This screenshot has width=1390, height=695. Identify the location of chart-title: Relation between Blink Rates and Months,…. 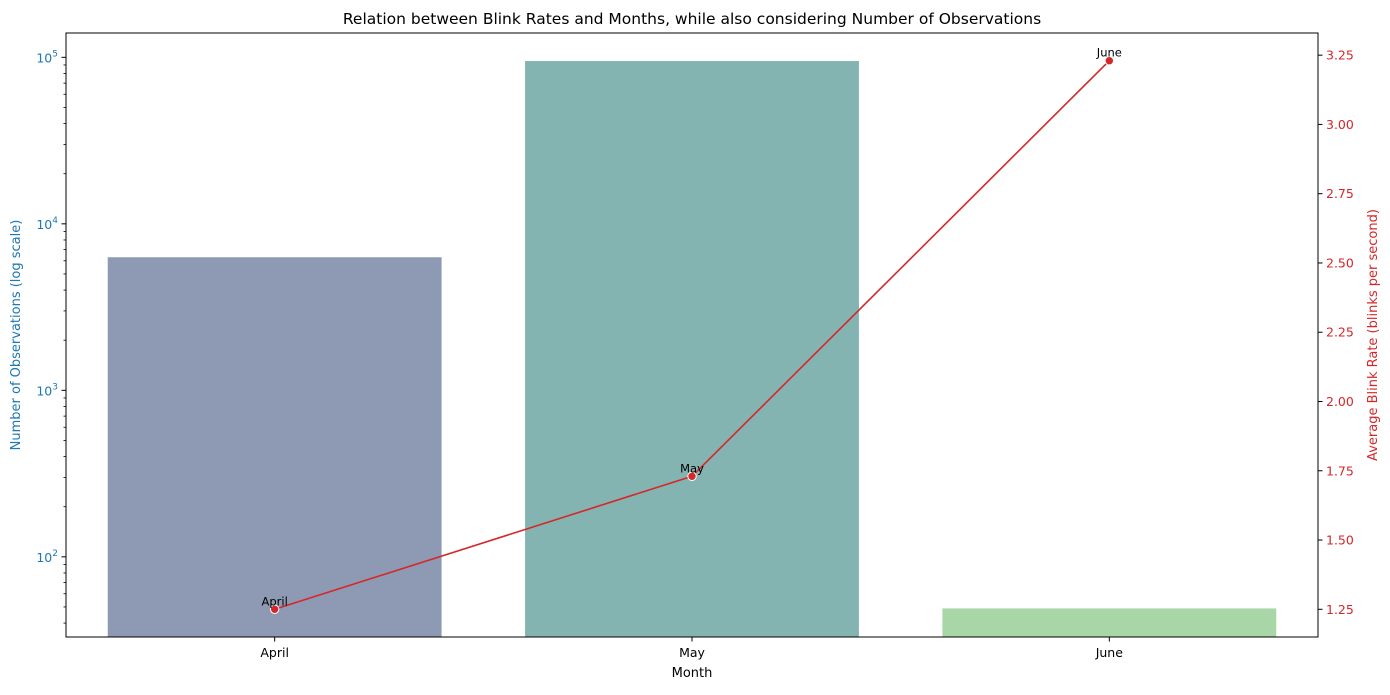
(692, 19).